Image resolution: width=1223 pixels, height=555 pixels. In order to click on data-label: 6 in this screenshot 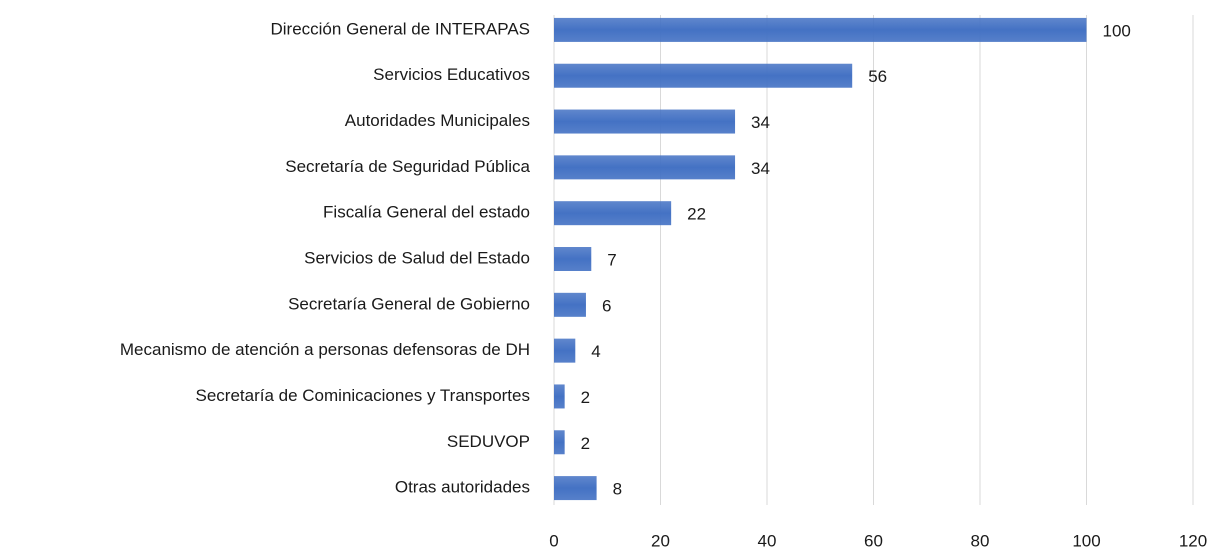, I will do `click(606, 305)`.